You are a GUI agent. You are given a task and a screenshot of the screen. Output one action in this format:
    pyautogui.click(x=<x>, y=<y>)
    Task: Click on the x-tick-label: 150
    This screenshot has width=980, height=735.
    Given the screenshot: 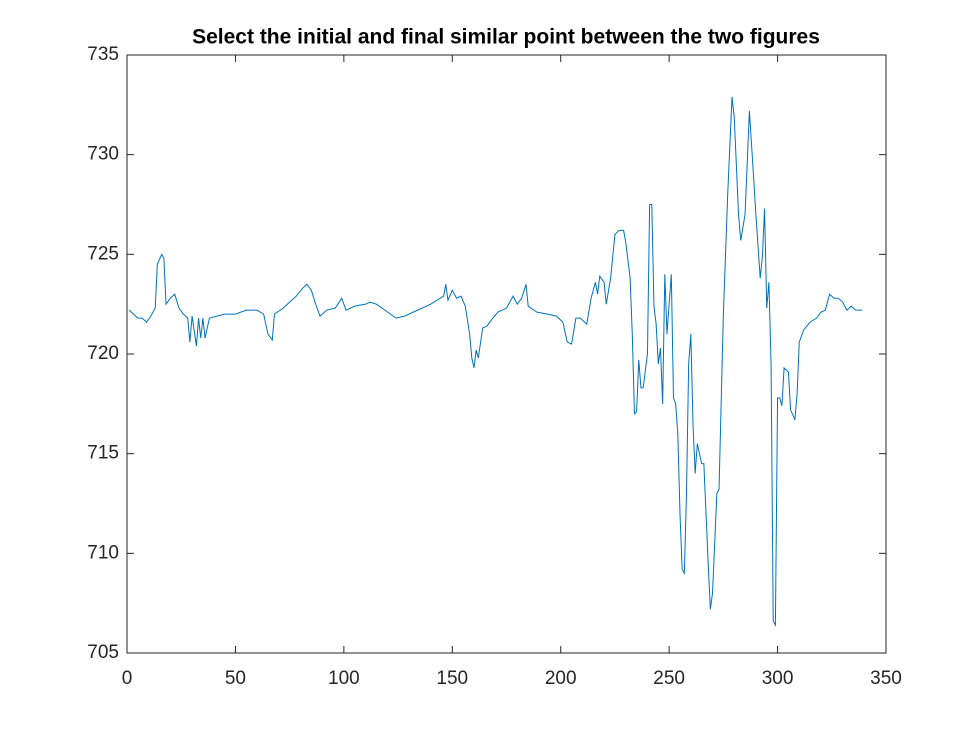 What is the action you would take?
    pyautogui.click(x=452, y=678)
    